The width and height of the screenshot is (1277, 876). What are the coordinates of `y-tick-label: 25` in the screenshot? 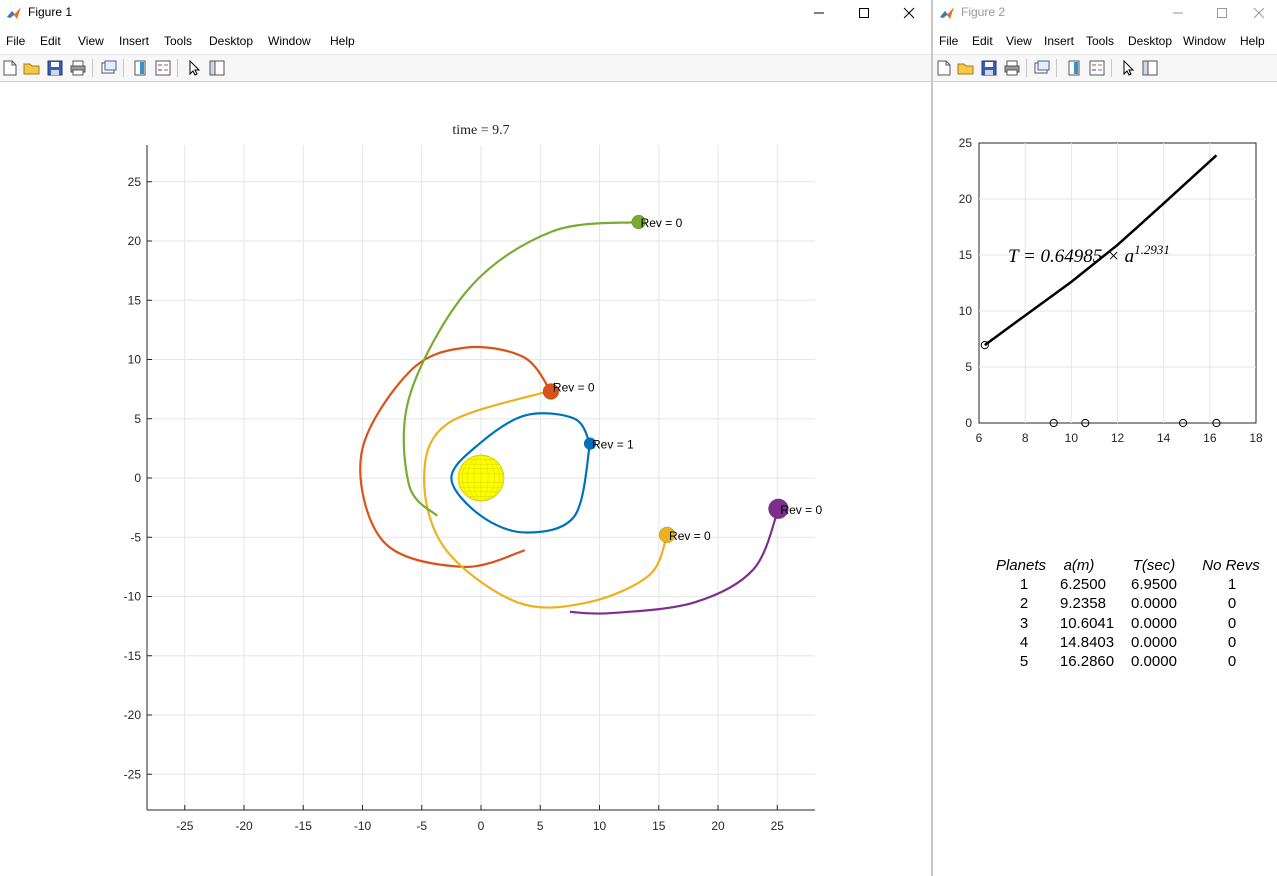 It's located at (966, 143).